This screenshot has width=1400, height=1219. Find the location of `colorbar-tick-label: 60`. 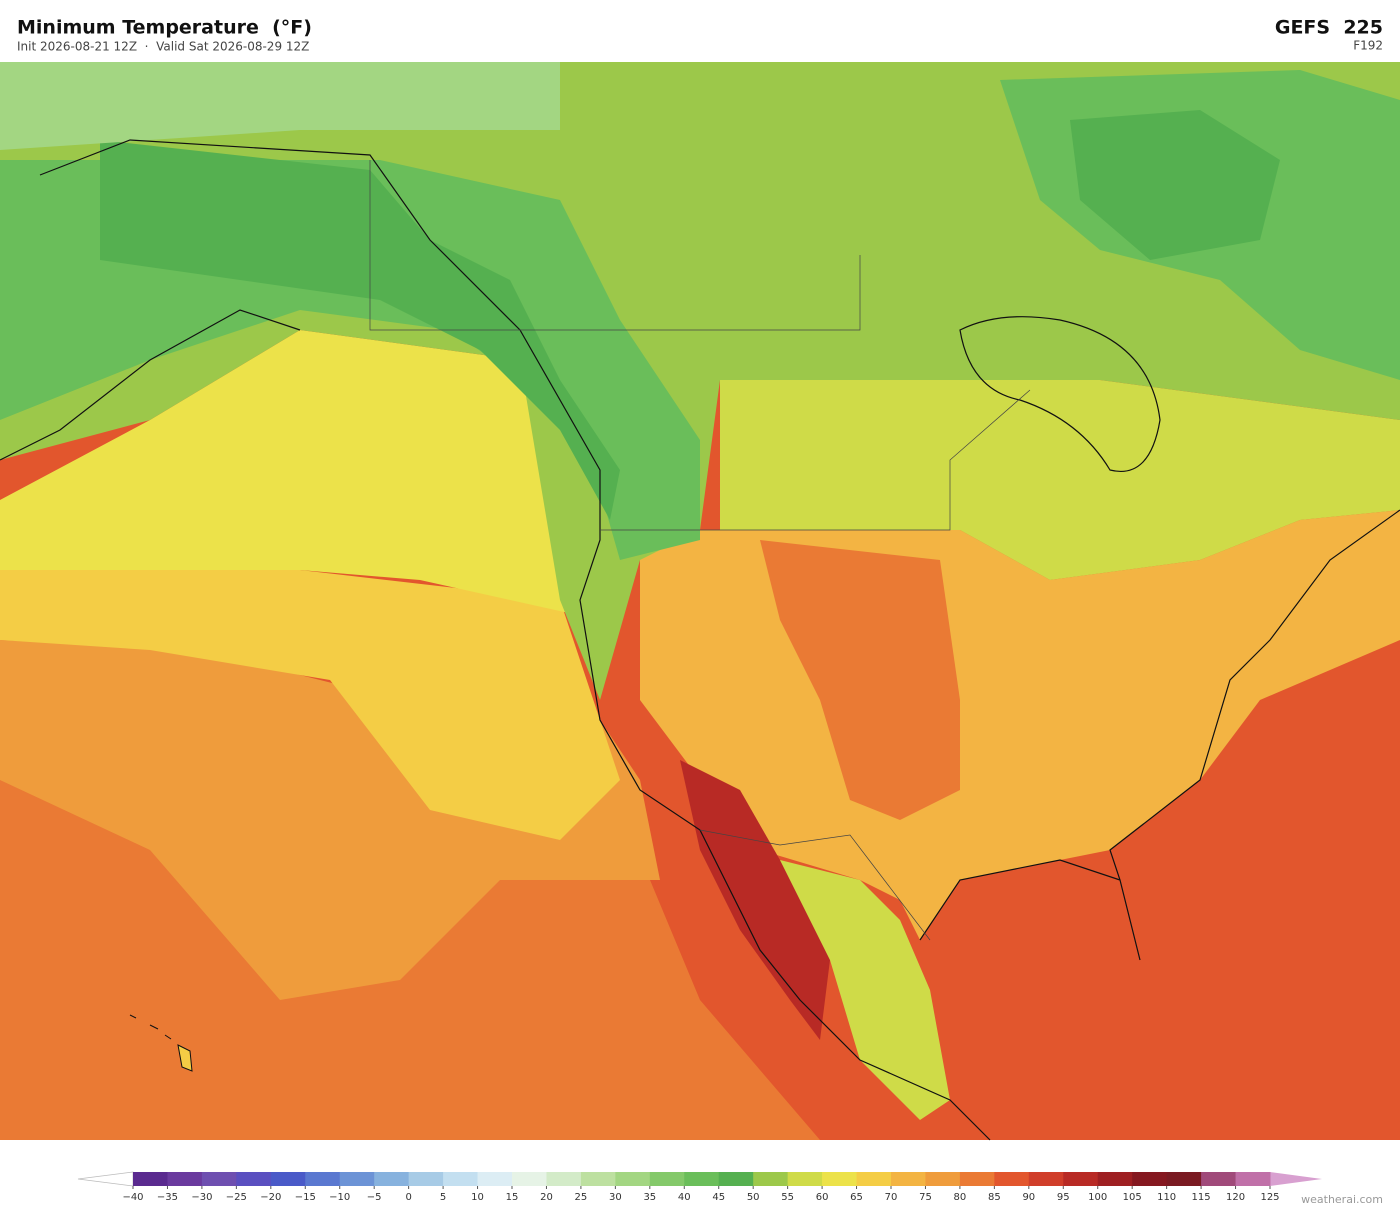

colorbar-tick-label: 60 is located at coordinates (822, 1197).